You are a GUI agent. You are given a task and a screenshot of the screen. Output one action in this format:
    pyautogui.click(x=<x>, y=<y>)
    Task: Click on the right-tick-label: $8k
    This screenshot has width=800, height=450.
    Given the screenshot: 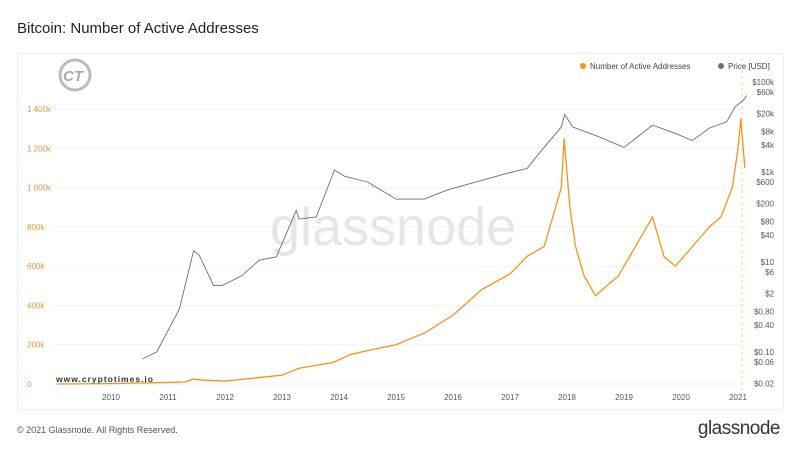 What is the action you would take?
    pyautogui.click(x=768, y=131)
    